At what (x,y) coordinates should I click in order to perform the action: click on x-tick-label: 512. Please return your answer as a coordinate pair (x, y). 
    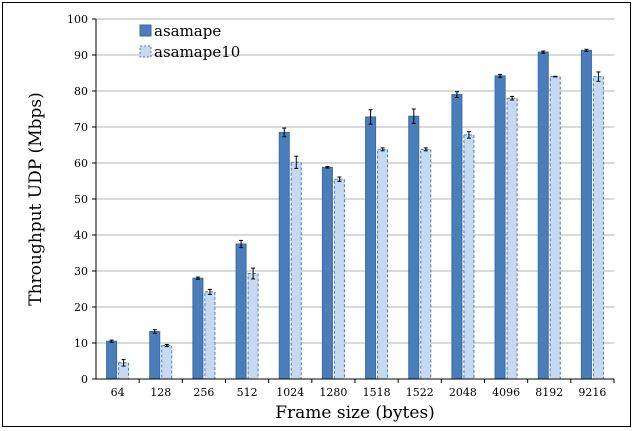
    Looking at the image, I should click on (247, 392).